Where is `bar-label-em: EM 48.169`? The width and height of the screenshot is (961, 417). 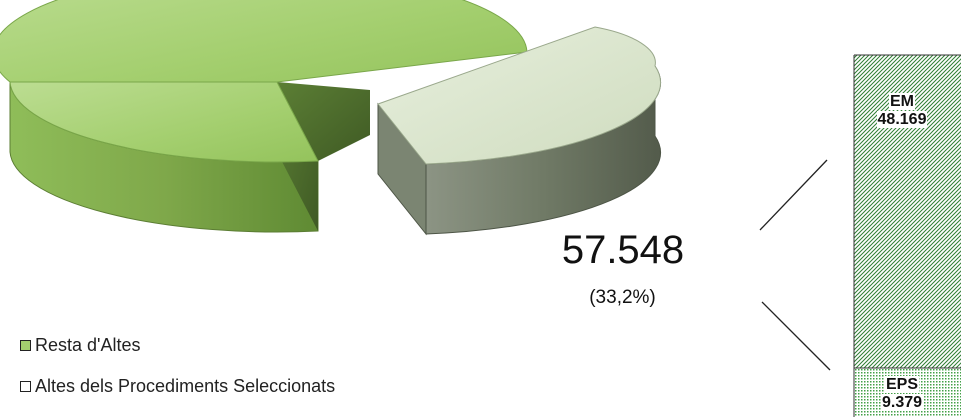
bar-label-em: EM 48.169 is located at coordinates (902, 111).